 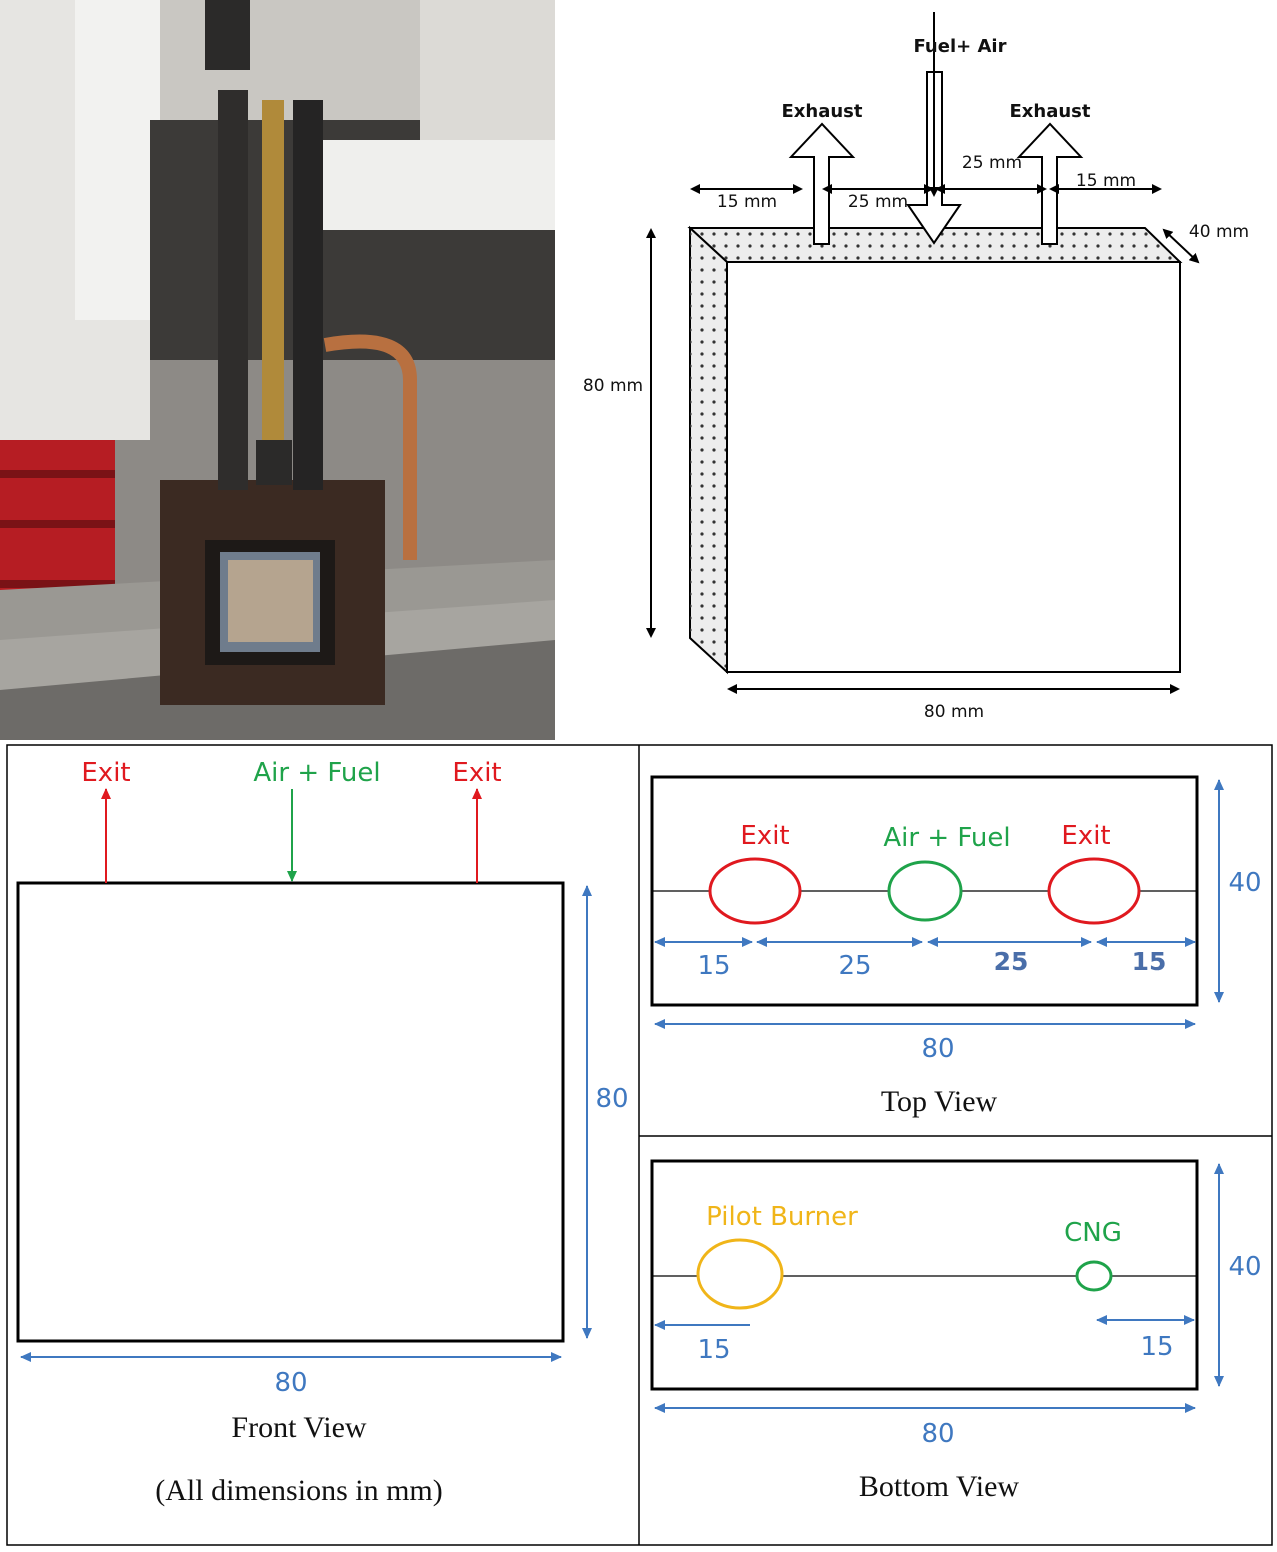 I want to click on iso-dim-depth, so click(x=1181, y=246).